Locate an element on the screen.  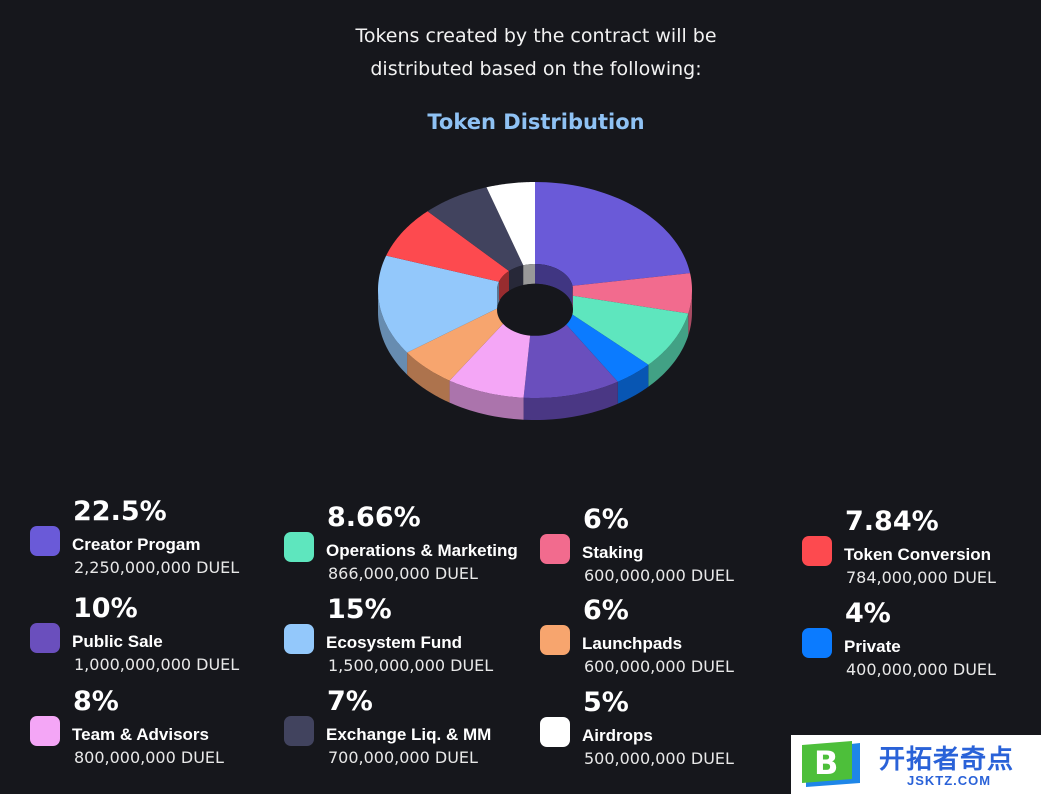
watermark: B 开拓者奇点 JSKTZ.COM is located at coordinates (916, 764).